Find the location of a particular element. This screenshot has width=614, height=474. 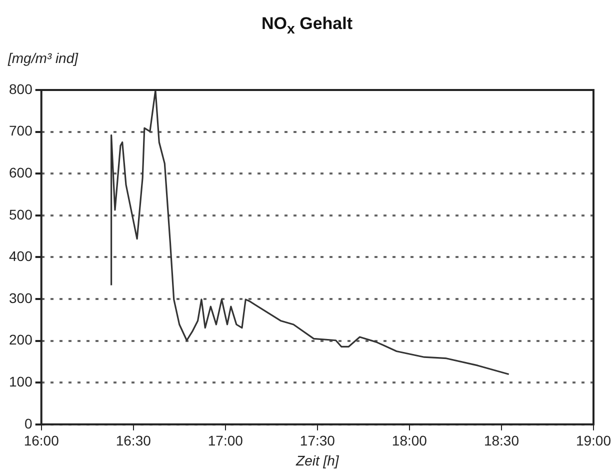

x-tick-label: 16:00 is located at coordinates (42, 440).